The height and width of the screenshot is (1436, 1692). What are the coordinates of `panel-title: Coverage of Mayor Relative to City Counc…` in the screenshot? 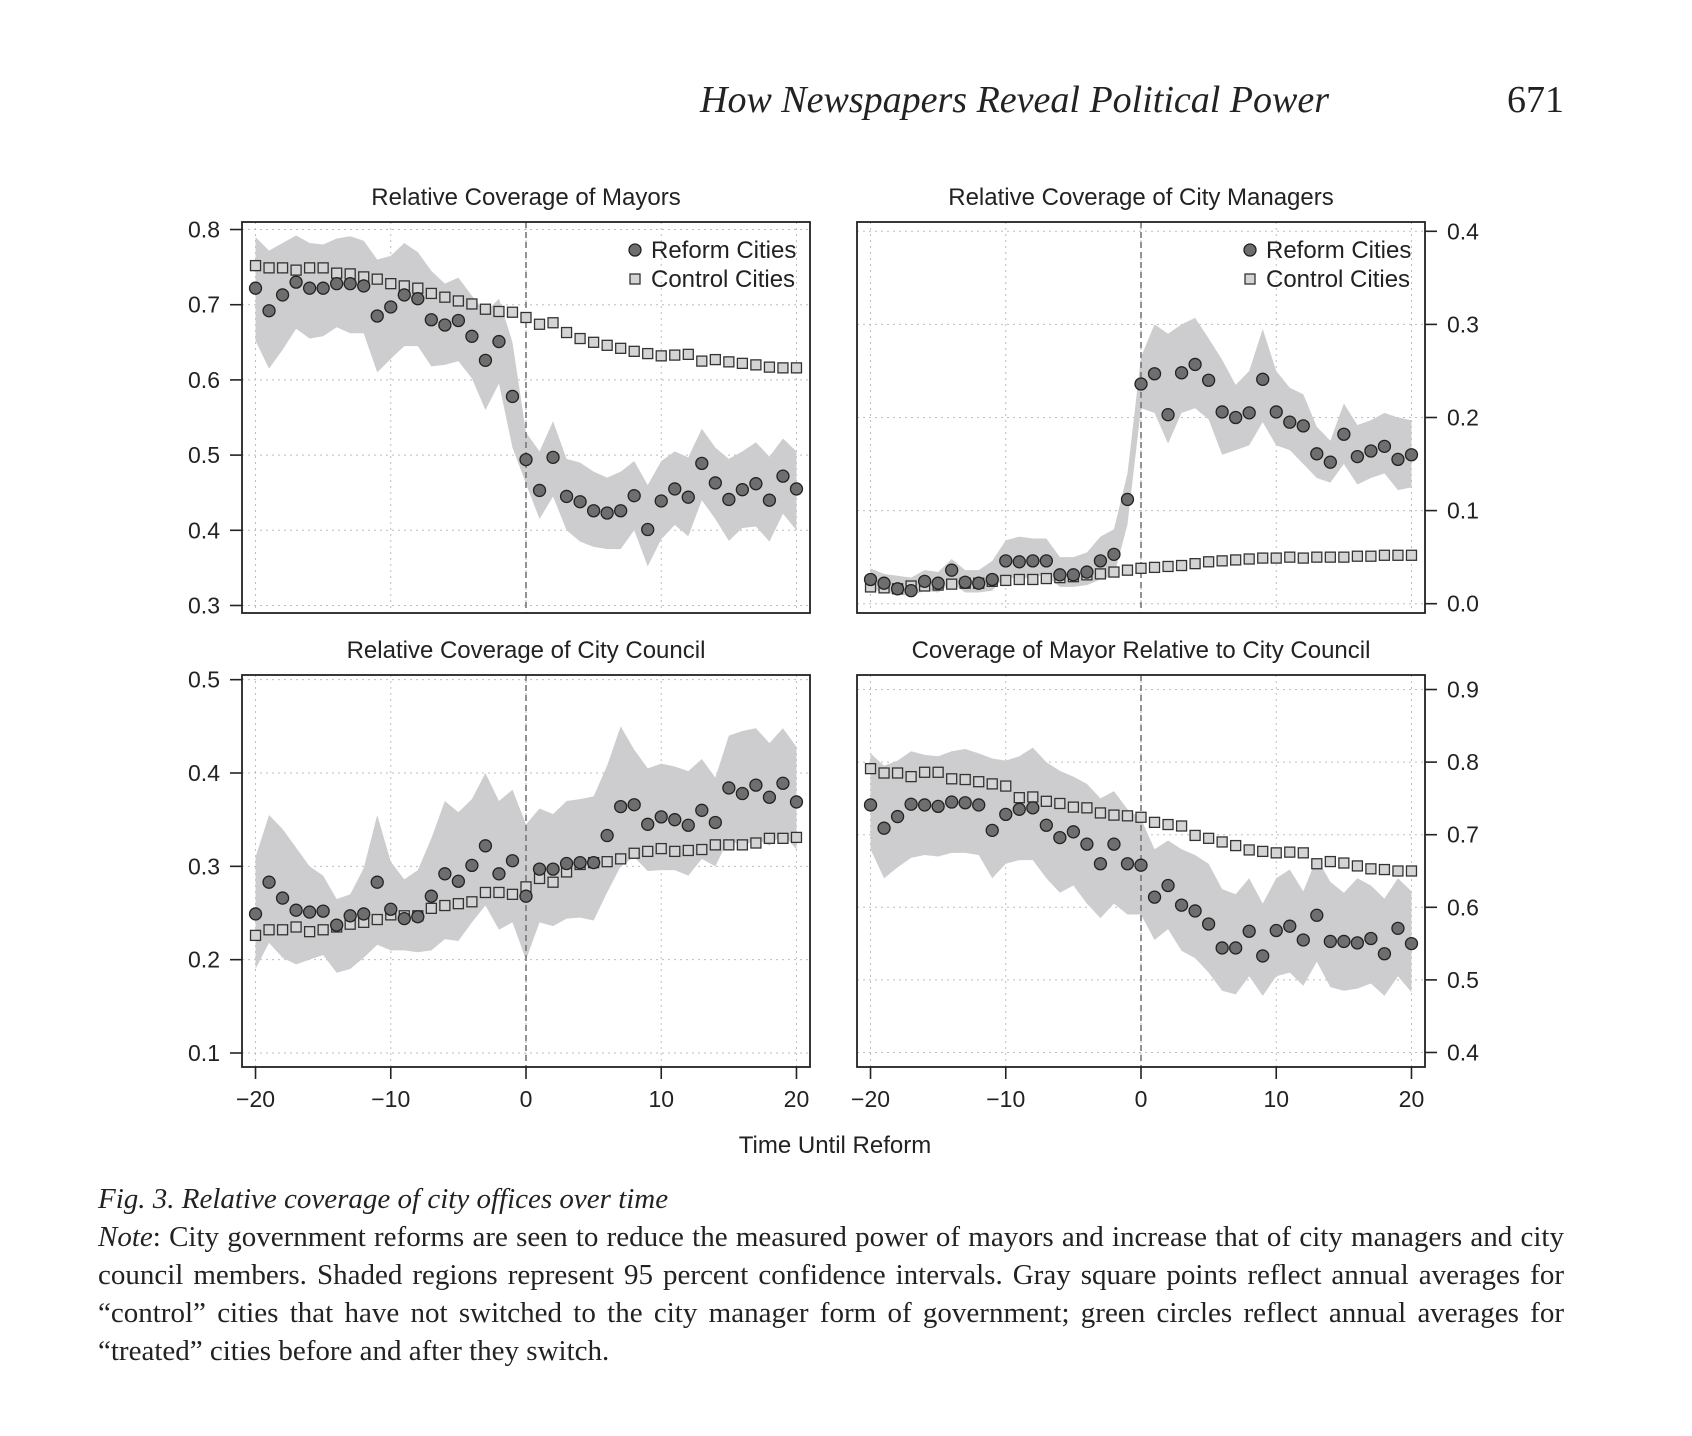 It's located at (1141, 650).